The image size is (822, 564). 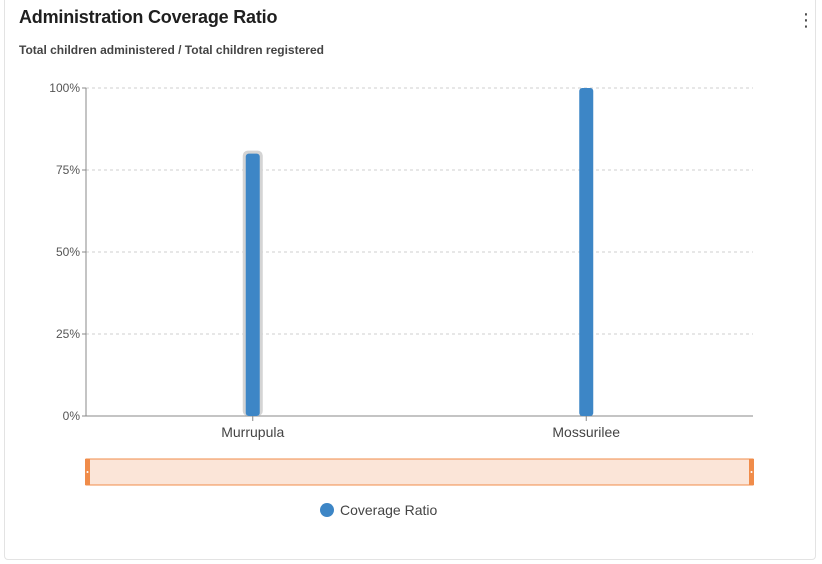 I want to click on chart-title: Administration Coverage Ratio, so click(x=148, y=17).